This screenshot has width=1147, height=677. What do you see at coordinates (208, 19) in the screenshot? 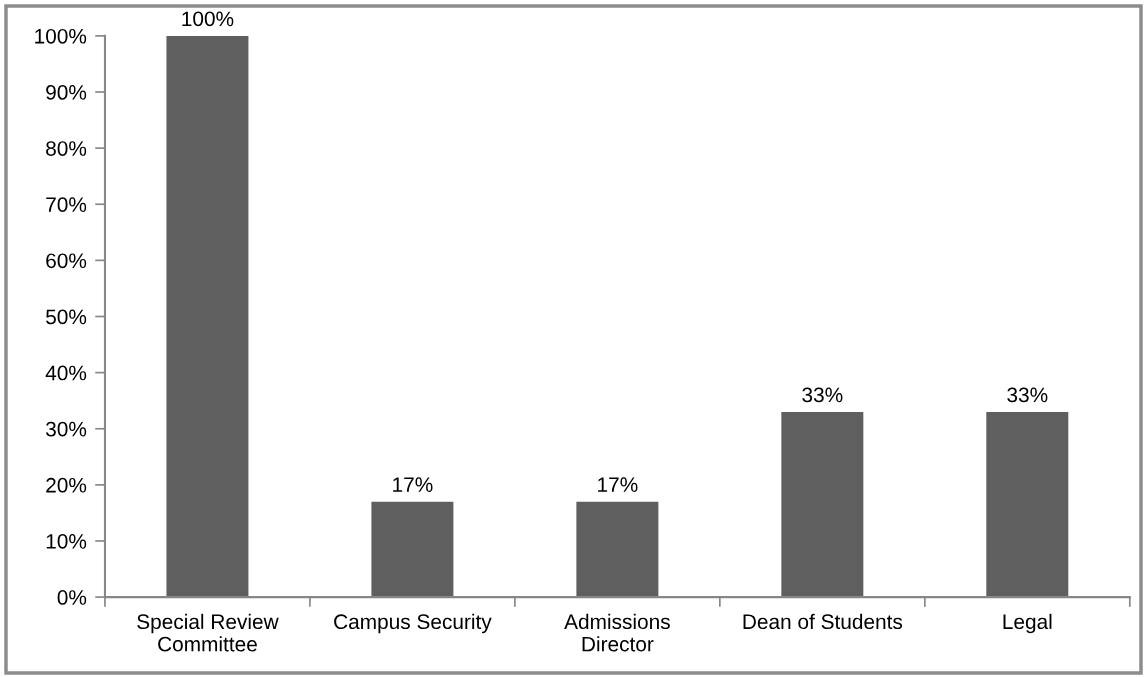
I see `data-label: 100%` at bounding box center [208, 19].